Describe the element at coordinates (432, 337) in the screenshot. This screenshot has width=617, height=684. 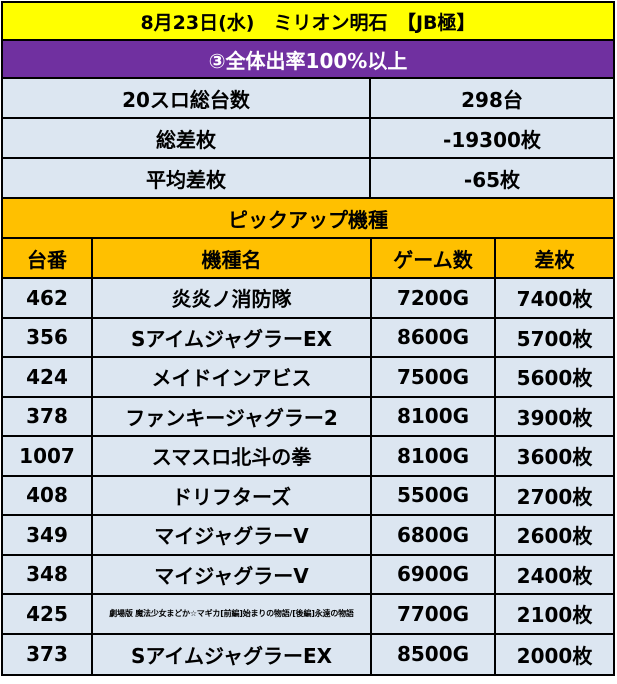
I see `game-count: 8600G` at that location.